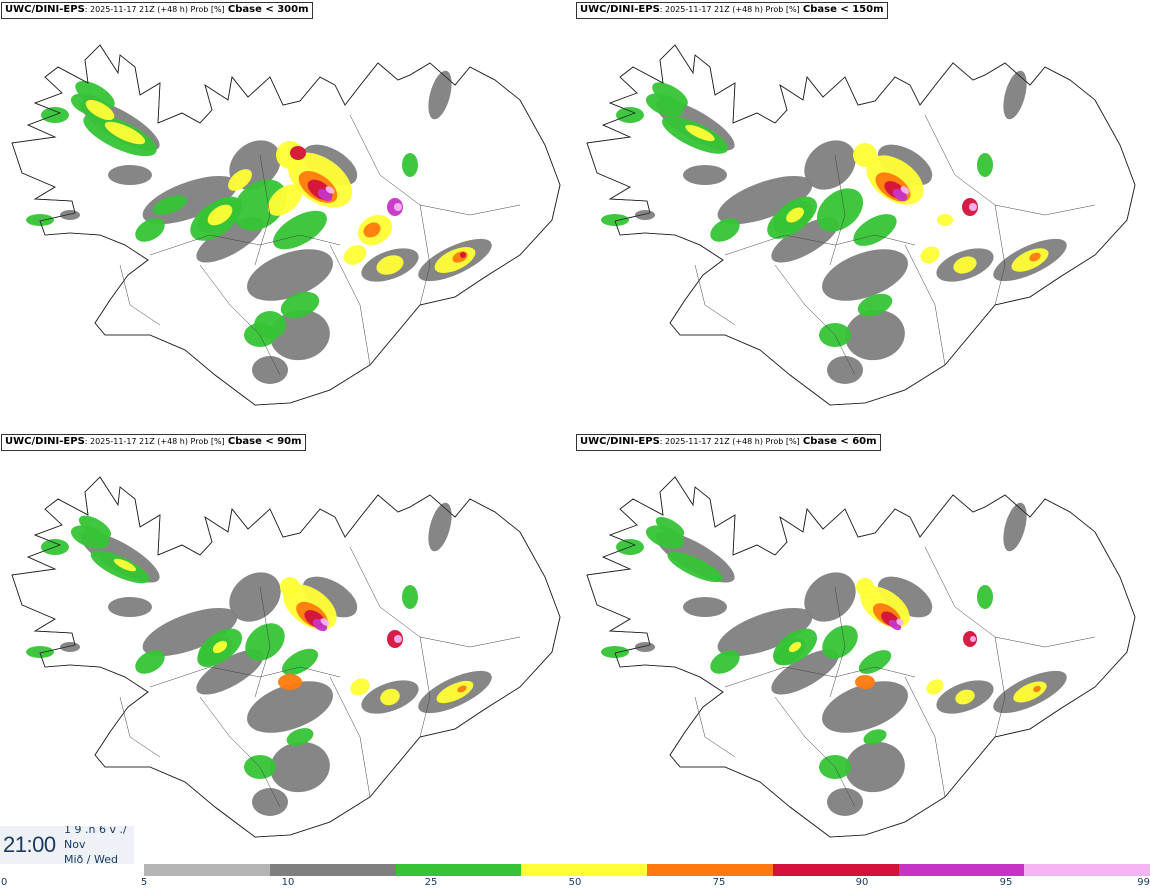 This screenshot has width=1150, height=891. I want to click on panel-variable: Cbase < 90m, so click(264, 441).